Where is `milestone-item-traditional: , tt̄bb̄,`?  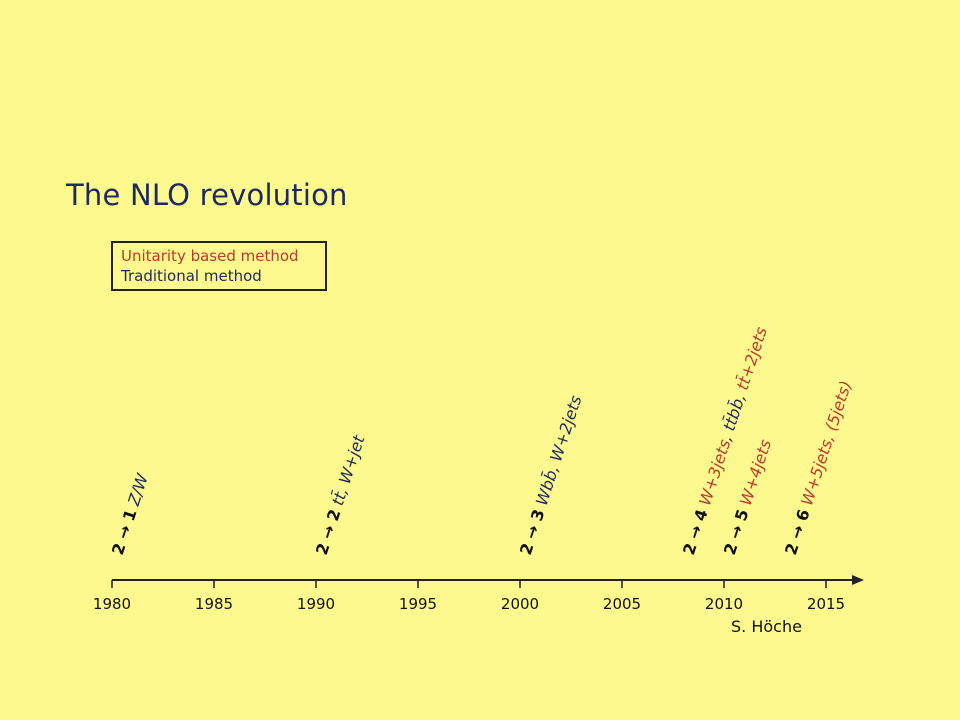
milestone-item-traditional: , tt̄bb̄, is located at coordinates (733, 414).